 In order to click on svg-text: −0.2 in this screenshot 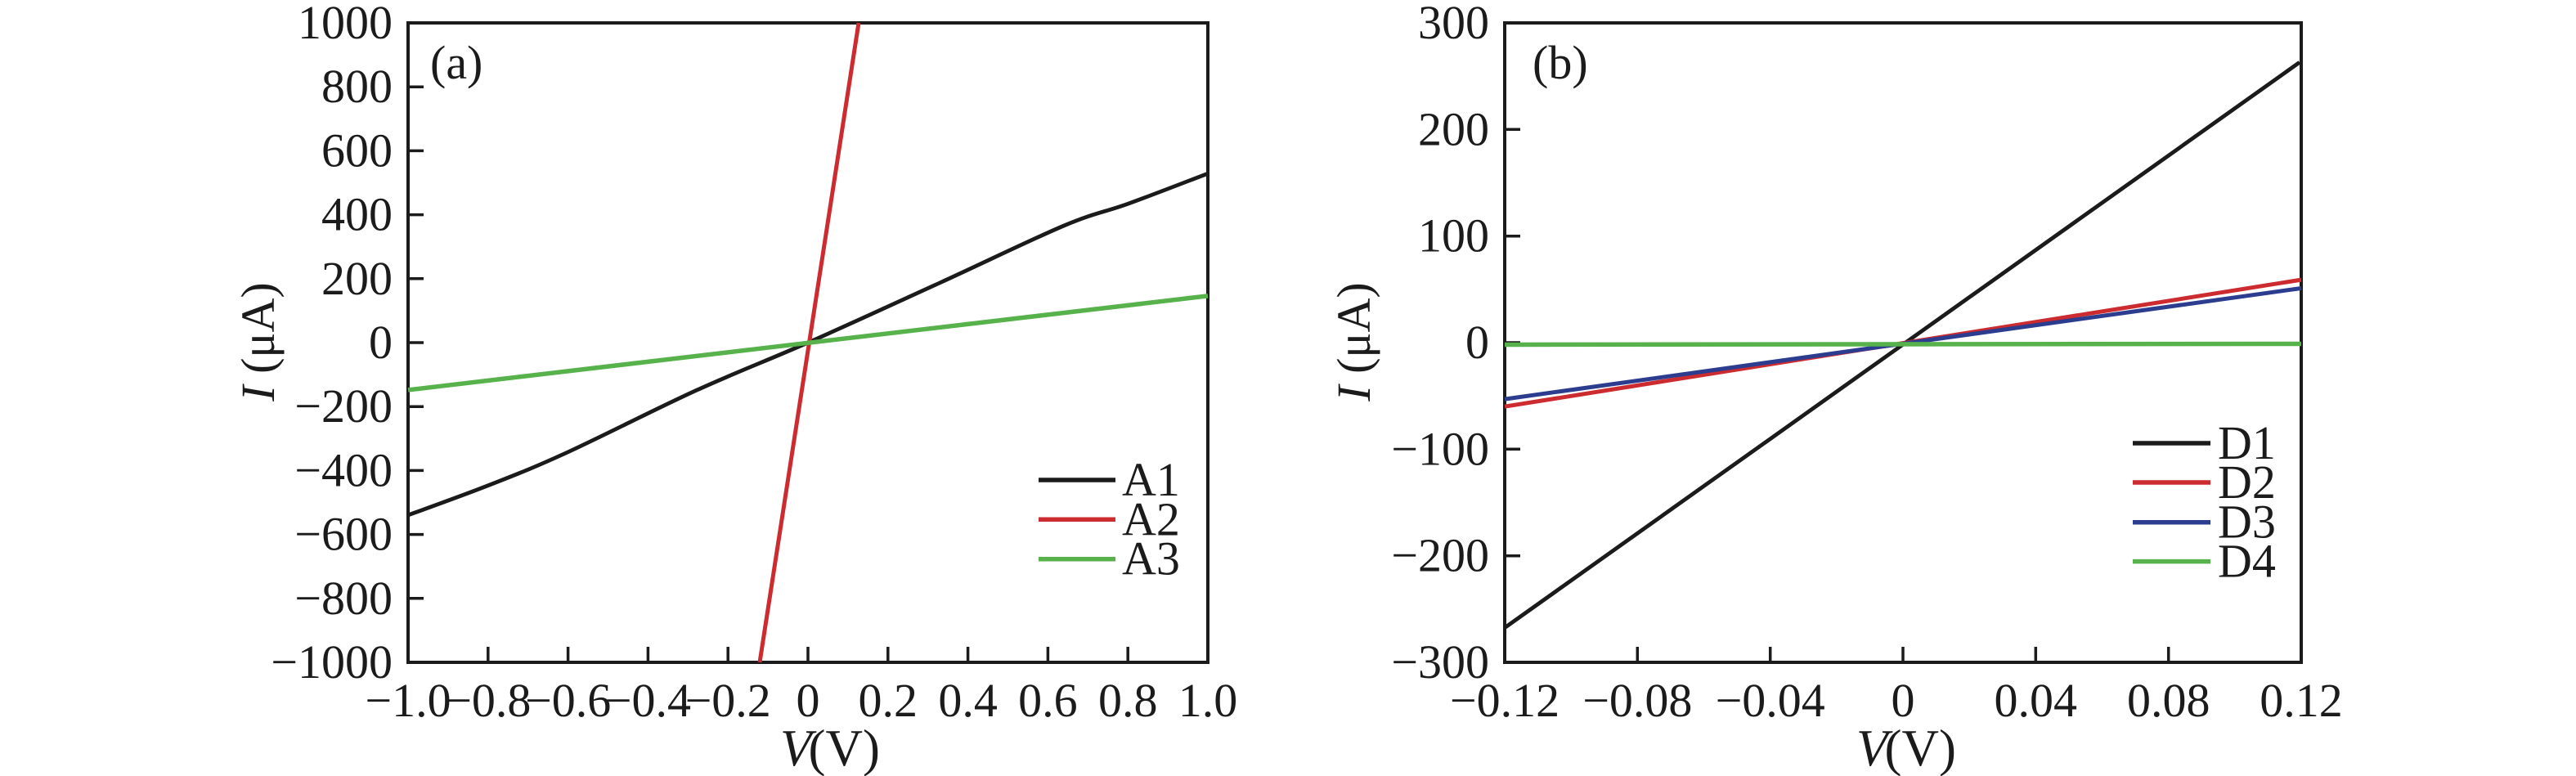, I will do `click(728, 701)`.